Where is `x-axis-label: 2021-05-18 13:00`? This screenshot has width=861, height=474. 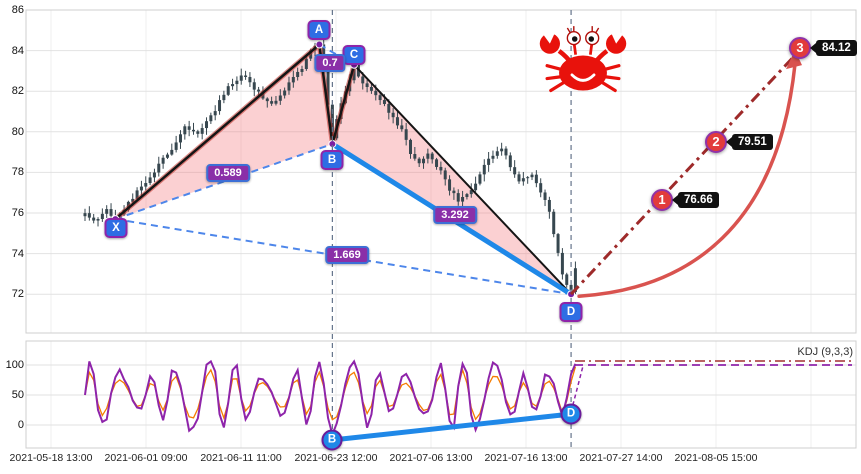 x-axis-label: 2021-05-18 13:00 is located at coordinates (51, 458).